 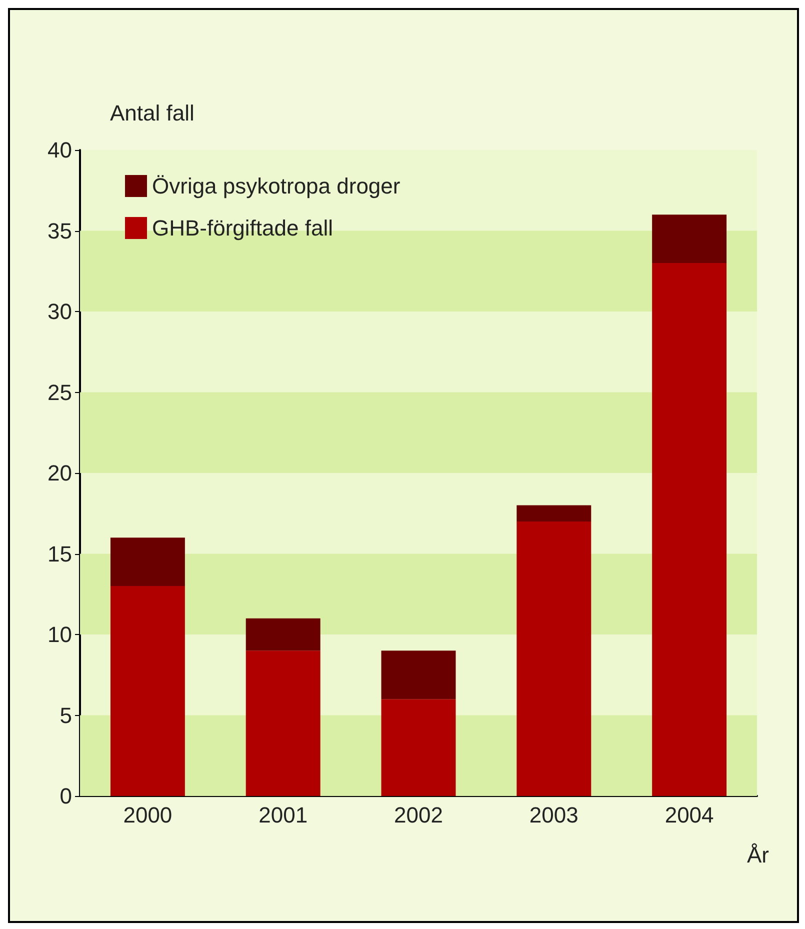 What do you see at coordinates (60, 150) in the screenshot?
I see `y-tick-label: 40` at bounding box center [60, 150].